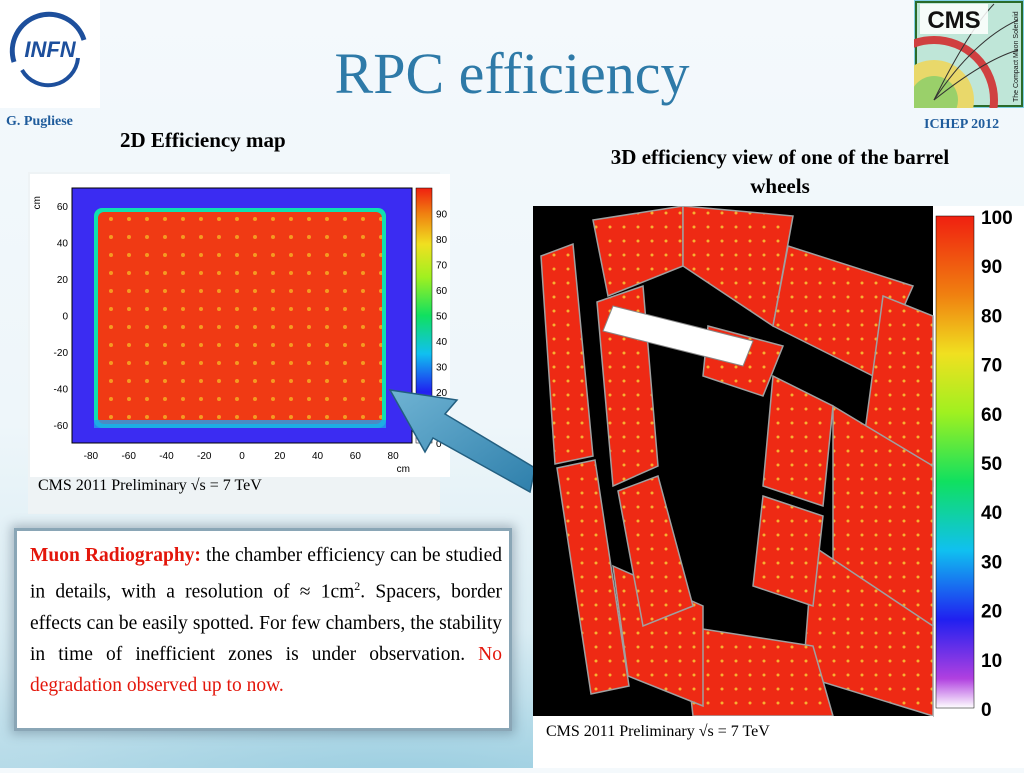  Describe the element at coordinates (991, 661) in the screenshot. I see `colorbar-tick-3d-9: 10` at that location.